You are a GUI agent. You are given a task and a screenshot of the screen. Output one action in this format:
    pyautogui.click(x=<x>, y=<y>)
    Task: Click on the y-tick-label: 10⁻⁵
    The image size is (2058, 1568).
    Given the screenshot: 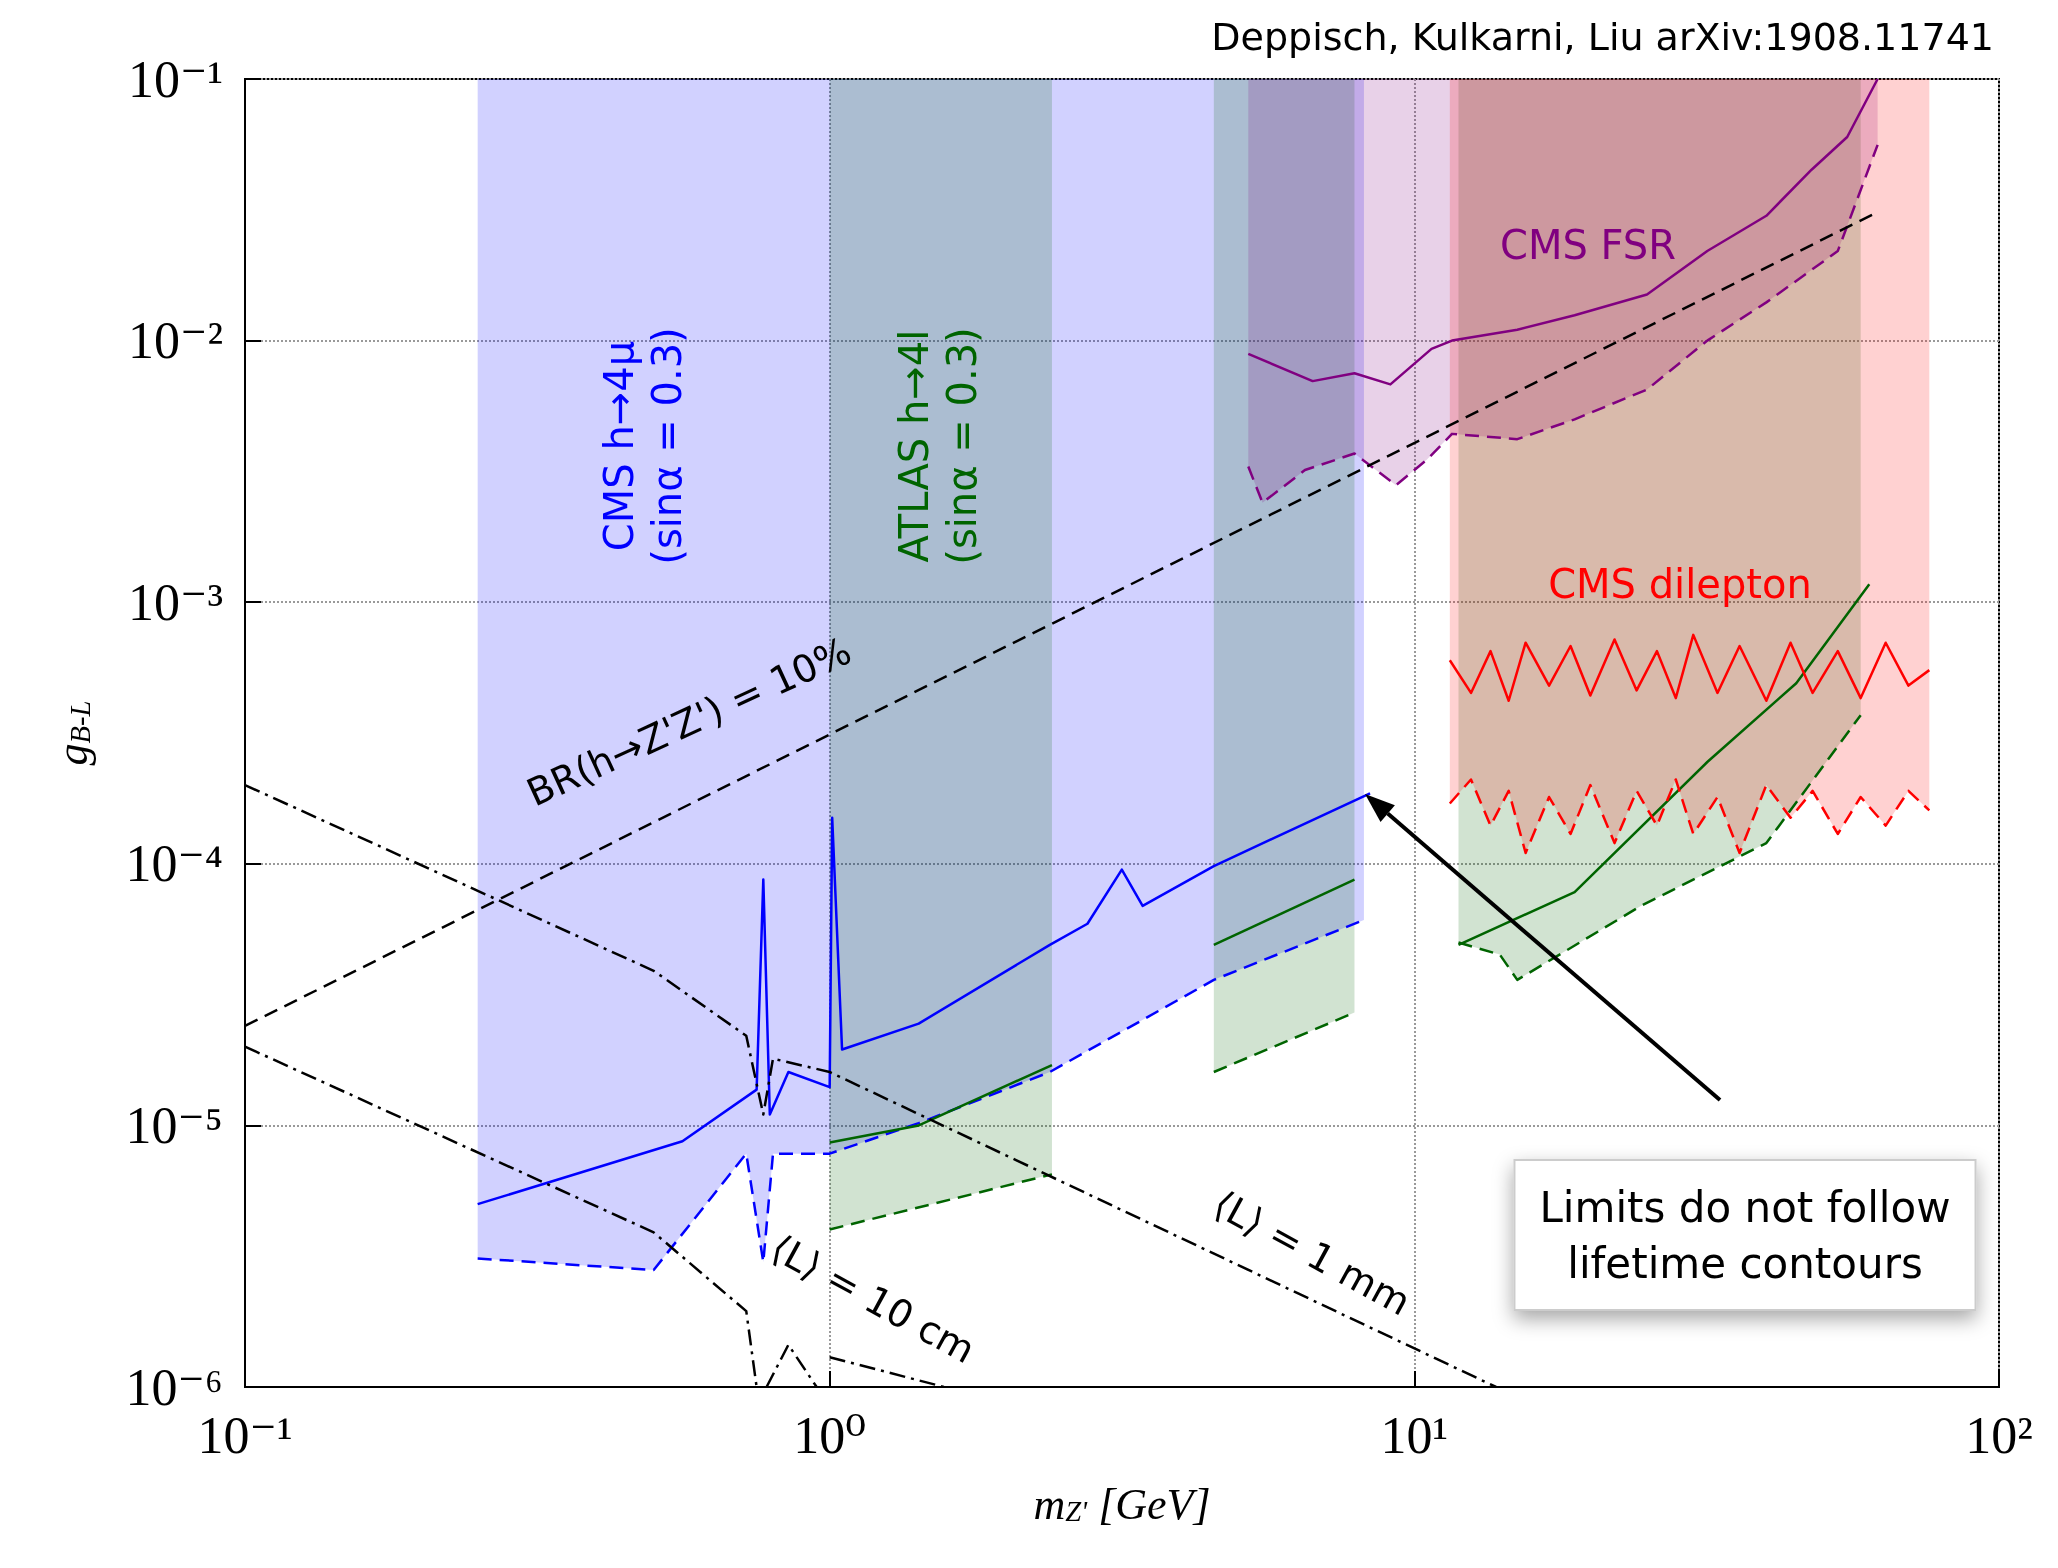 What is the action you would take?
    pyautogui.click(x=174, y=1125)
    